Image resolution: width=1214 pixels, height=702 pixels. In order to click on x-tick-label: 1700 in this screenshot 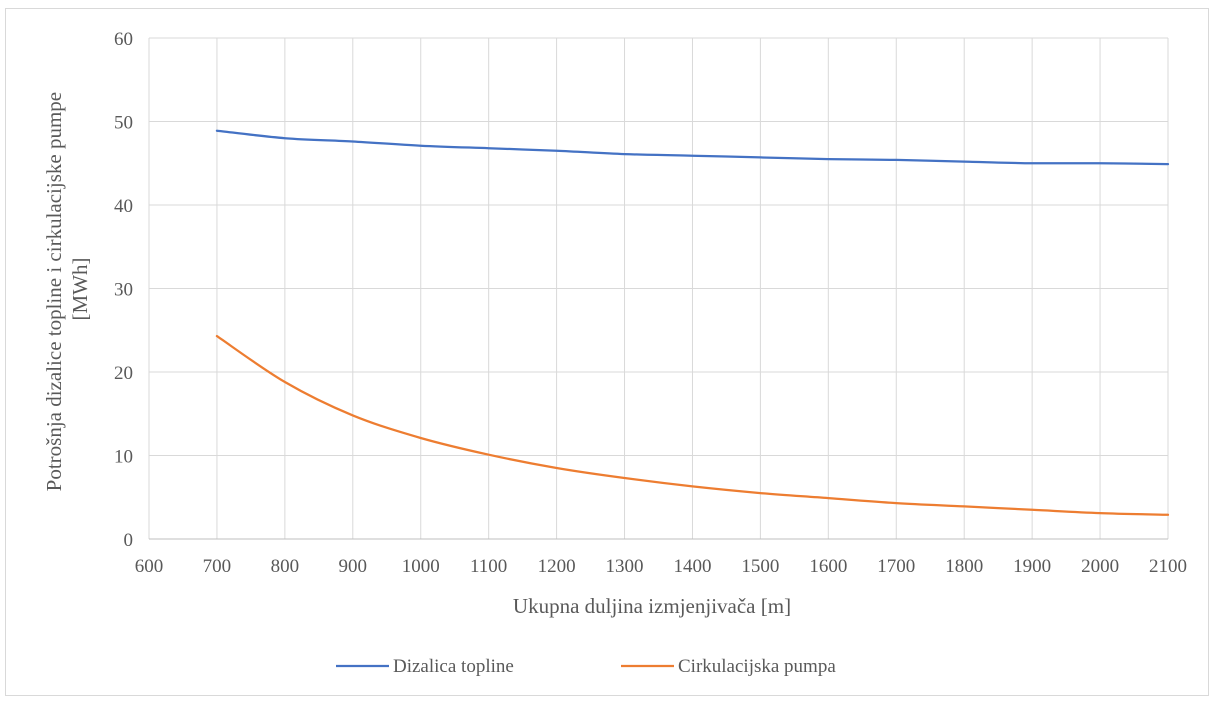, I will do `click(896, 566)`.